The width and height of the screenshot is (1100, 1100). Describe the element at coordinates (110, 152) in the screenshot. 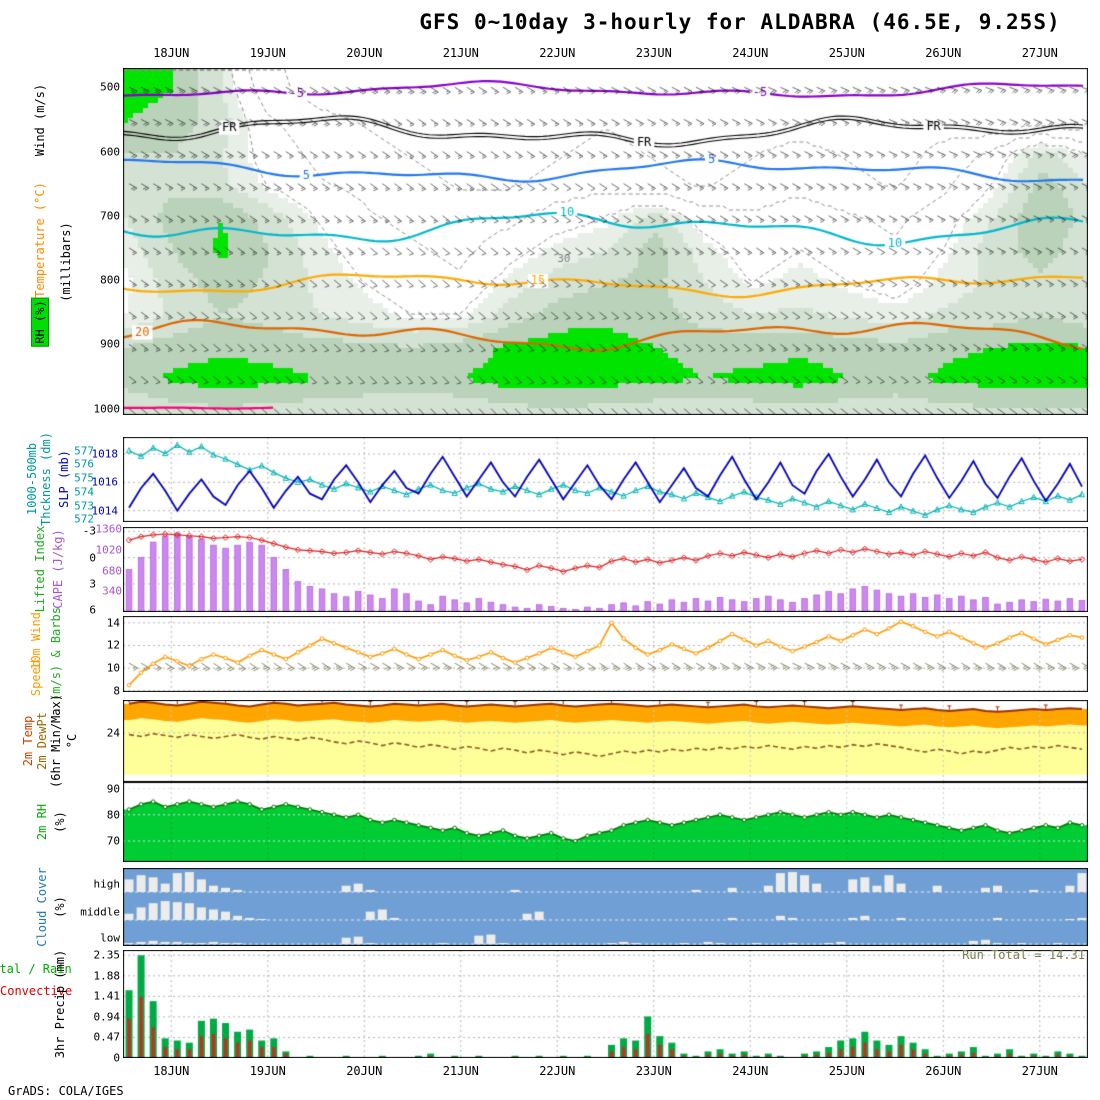

I see `tick-label: 600` at that location.